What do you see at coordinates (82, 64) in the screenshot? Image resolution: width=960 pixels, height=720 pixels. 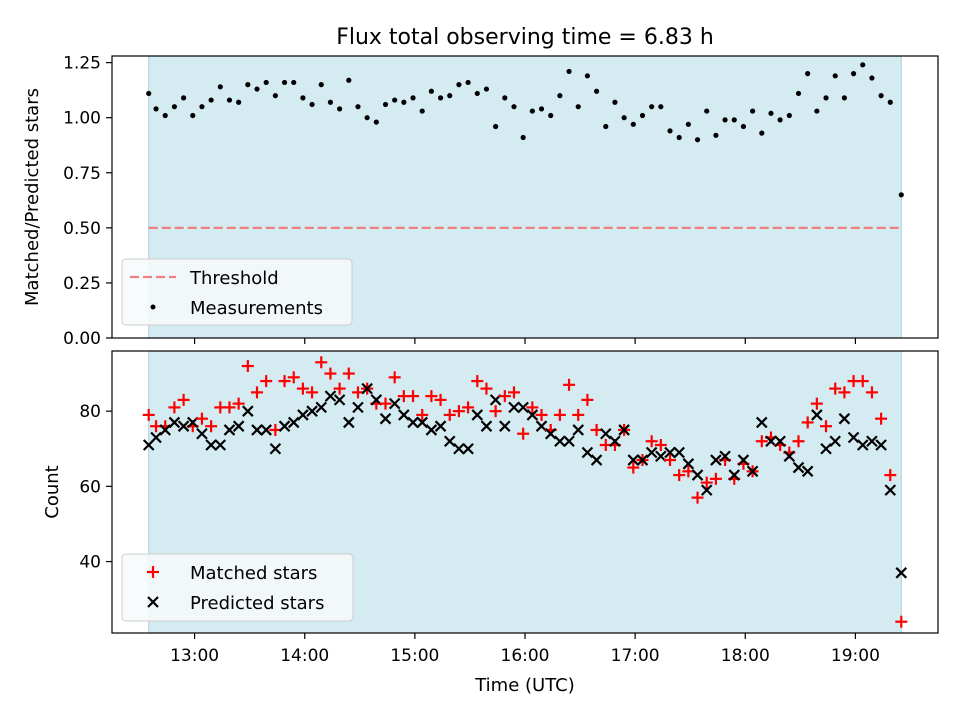 I see `top-y-tick-label: 1.25` at bounding box center [82, 64].